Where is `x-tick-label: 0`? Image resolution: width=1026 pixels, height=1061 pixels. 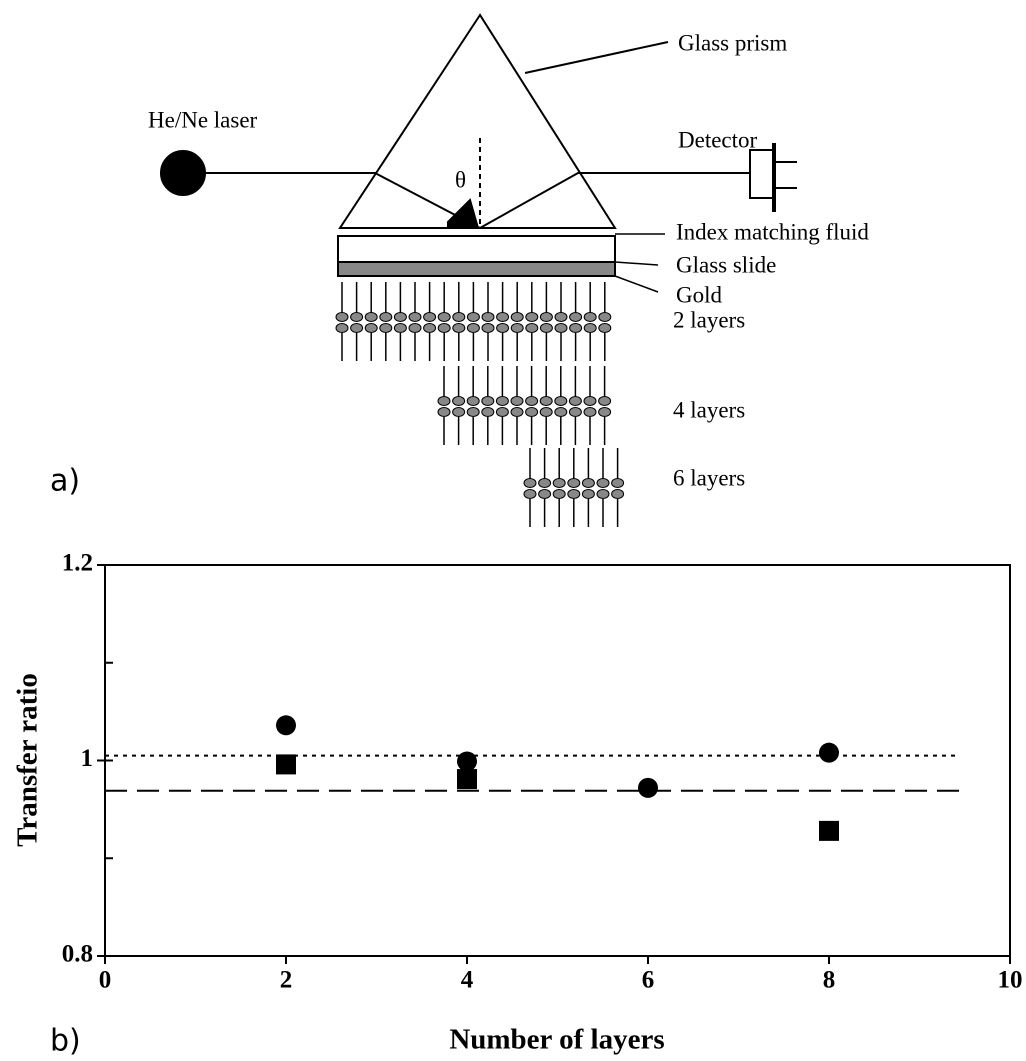 x-tick-label: 0 is located at coordinates (105, 980).